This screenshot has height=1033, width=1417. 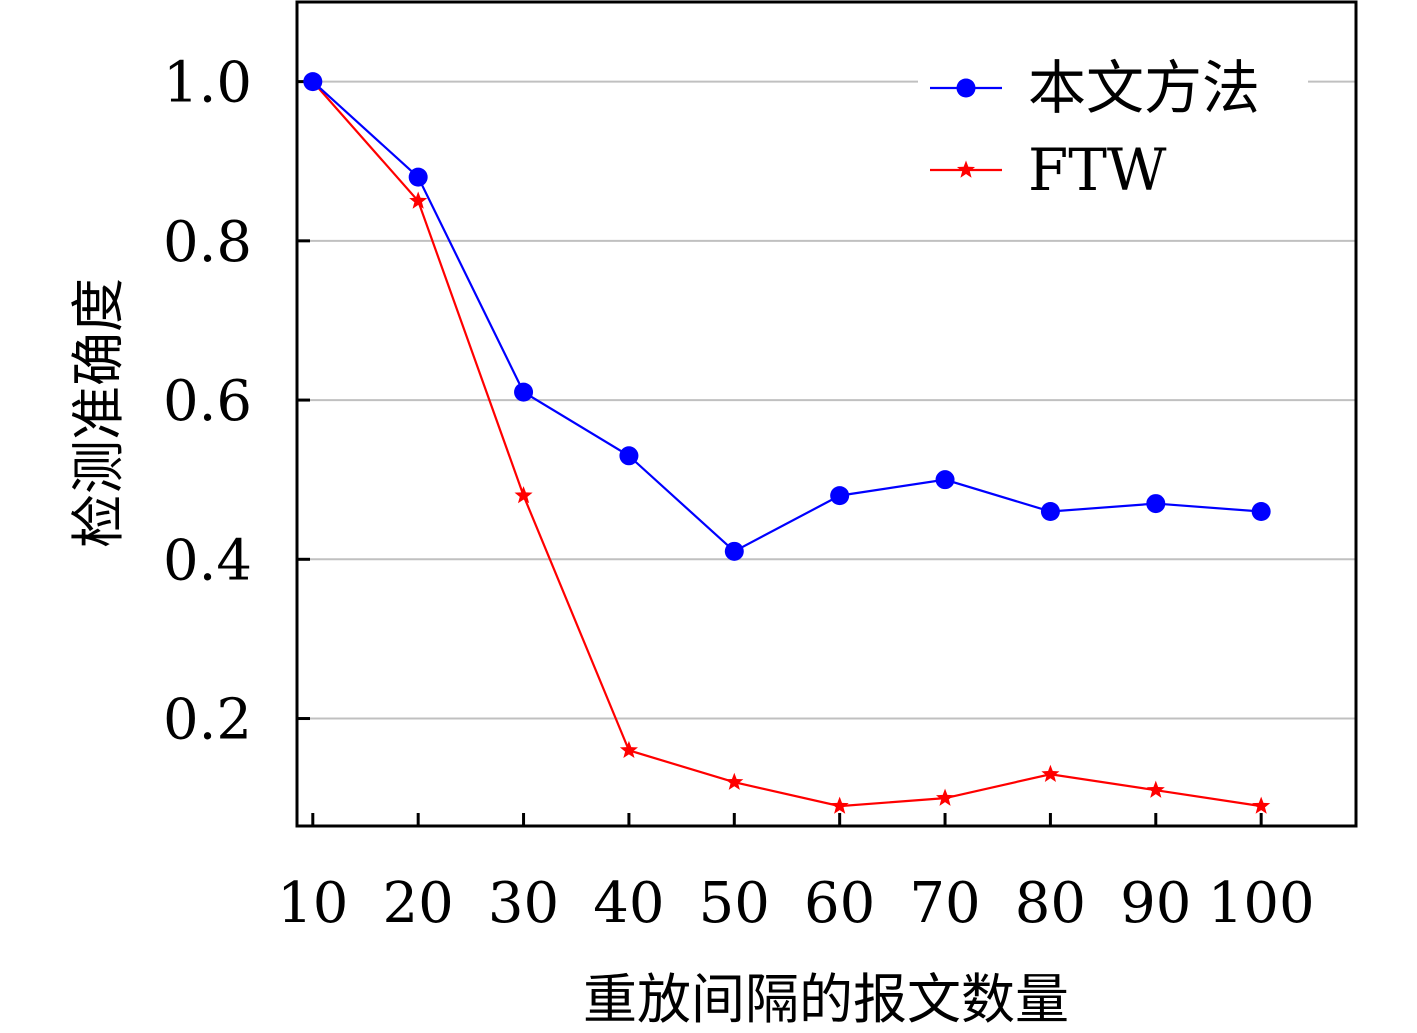 I want to click on y-tick-label: 0.6, so click(x=207, y=401).